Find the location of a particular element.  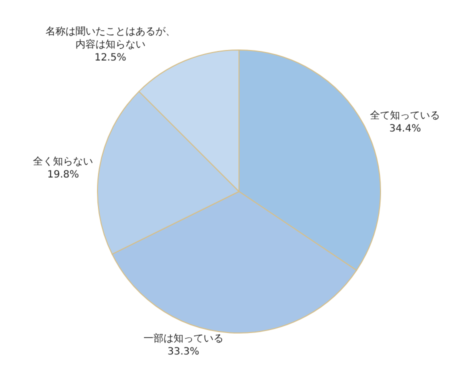

slice-label: 全く知らない is located at coordinates (63, 162).